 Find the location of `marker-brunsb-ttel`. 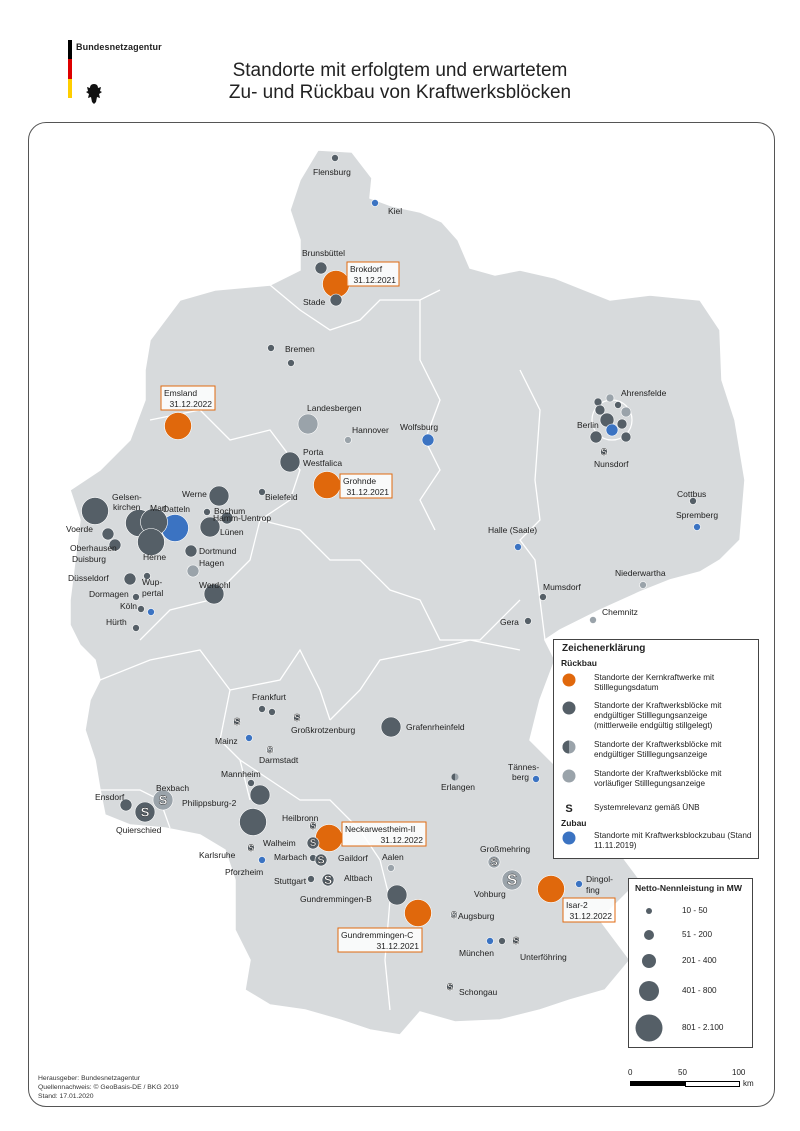

marker-brunsb-ttel is located at coordinates (321, 268).